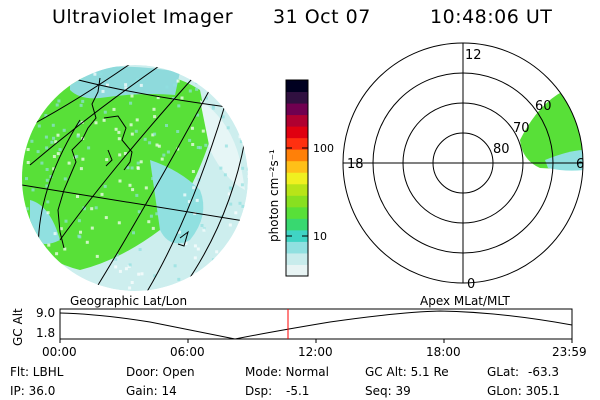 Image resolution: width=600 pixels, height=400 pixels. What do you see at coordinates (523, 391) in the screenshot?
I see `status-glon: GLon: 305.1` at bounding box center [523, 391].